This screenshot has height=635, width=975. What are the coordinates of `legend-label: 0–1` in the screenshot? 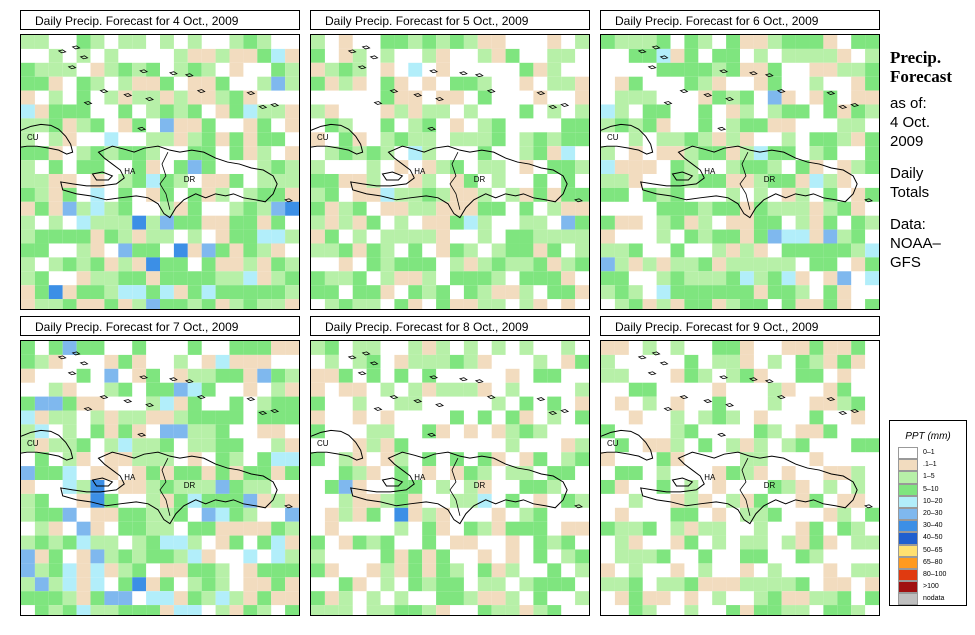 It's located at (929, 452).